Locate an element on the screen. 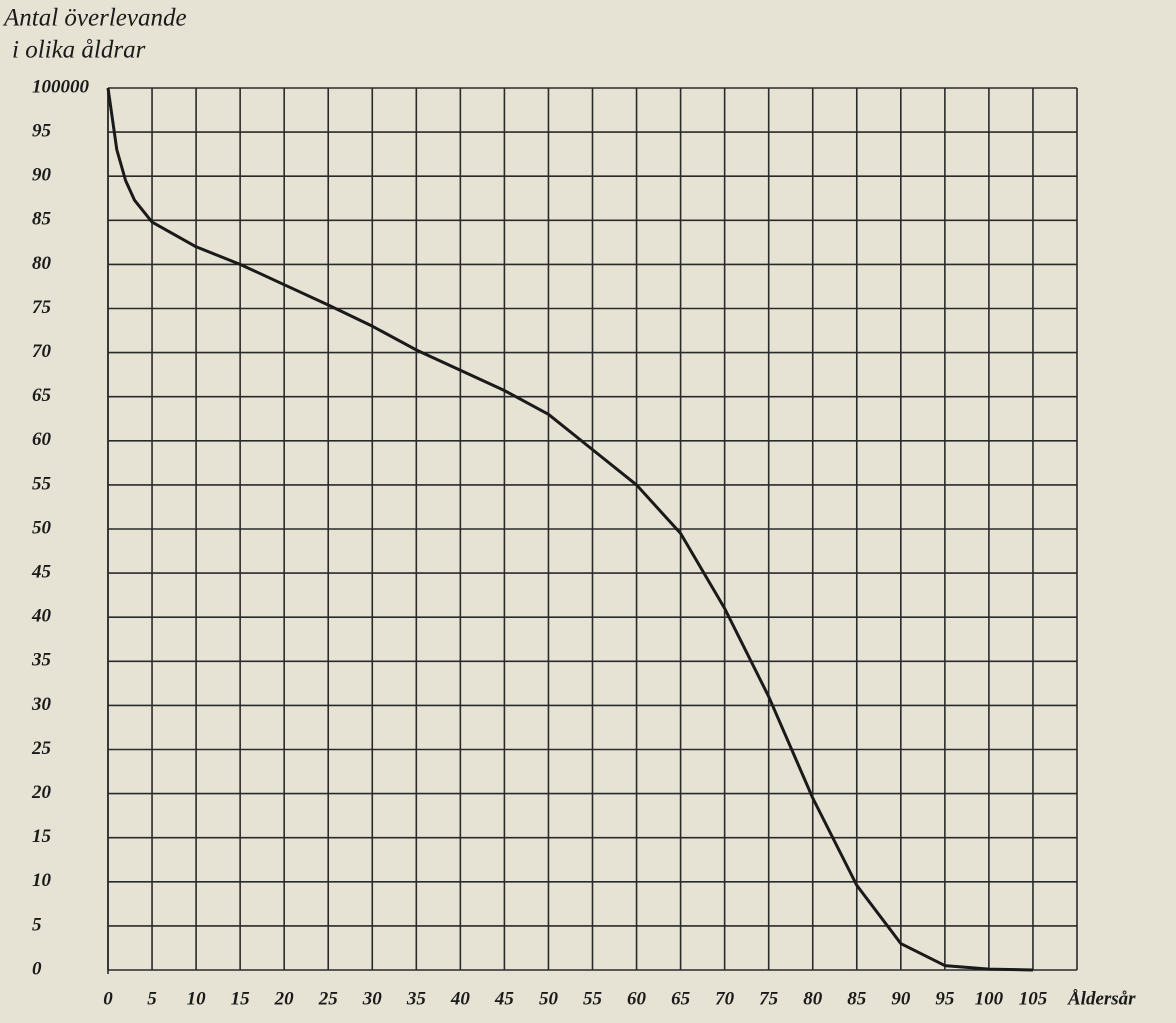  x-tick-label: 35 is located at coordinates (416, 998).